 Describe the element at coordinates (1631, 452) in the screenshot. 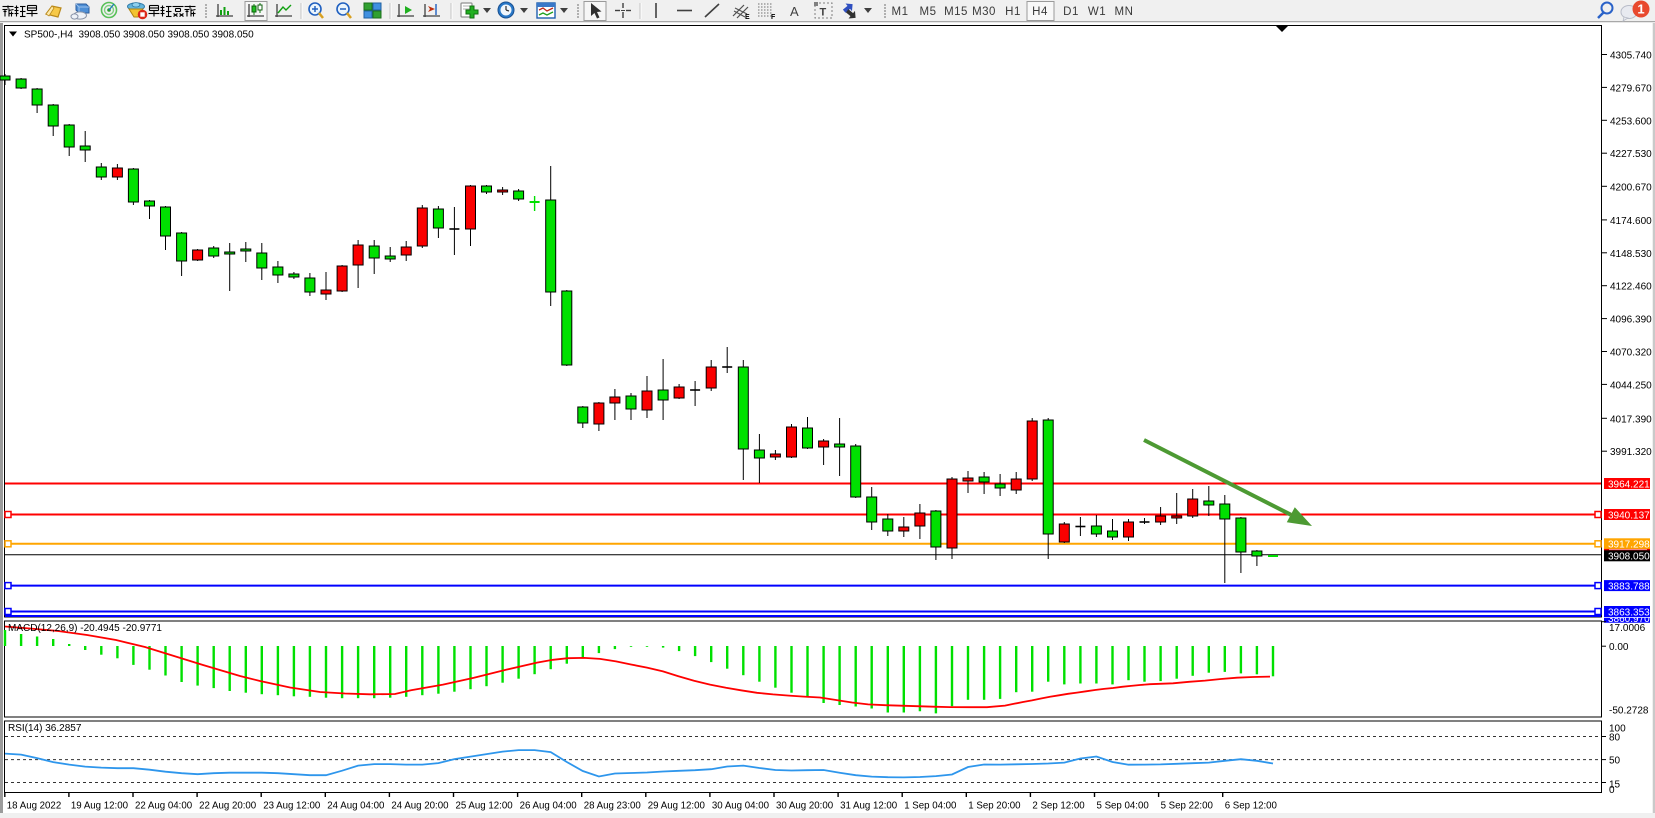

I see `svg-text: 3991.320` at that location.